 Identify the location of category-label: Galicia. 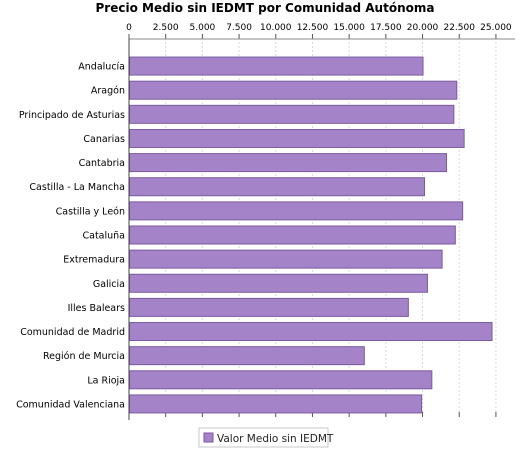
(109, 284).